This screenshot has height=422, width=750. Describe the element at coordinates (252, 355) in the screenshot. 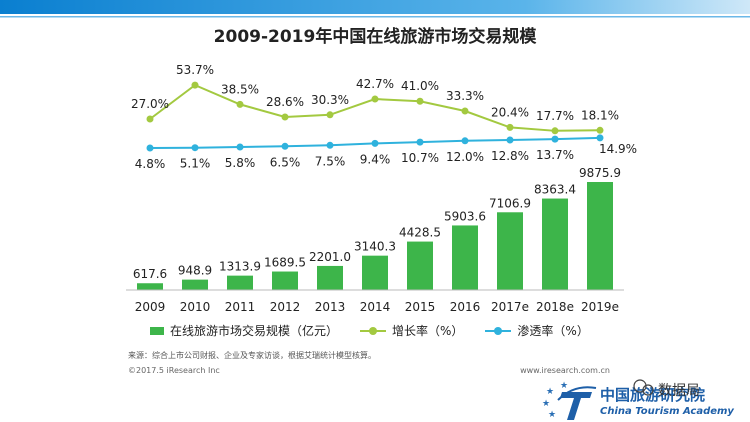

I see `source-note: 来源：综合上市公司财报、企业及专家访谈，根据艾瑞统计模型核算。` at that location.